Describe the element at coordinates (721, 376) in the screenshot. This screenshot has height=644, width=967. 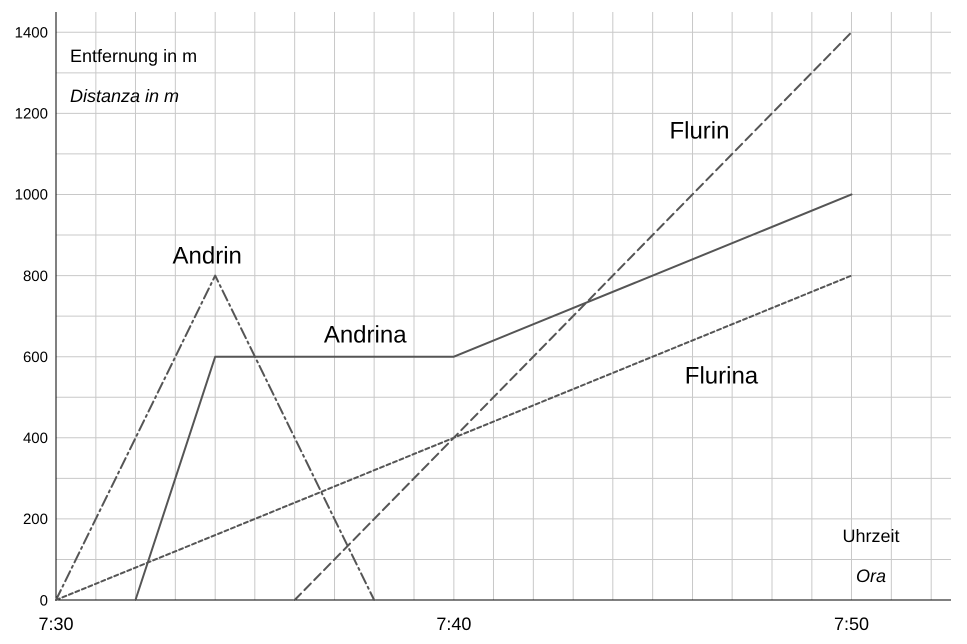
I see `series-label: Flurina` at that location.